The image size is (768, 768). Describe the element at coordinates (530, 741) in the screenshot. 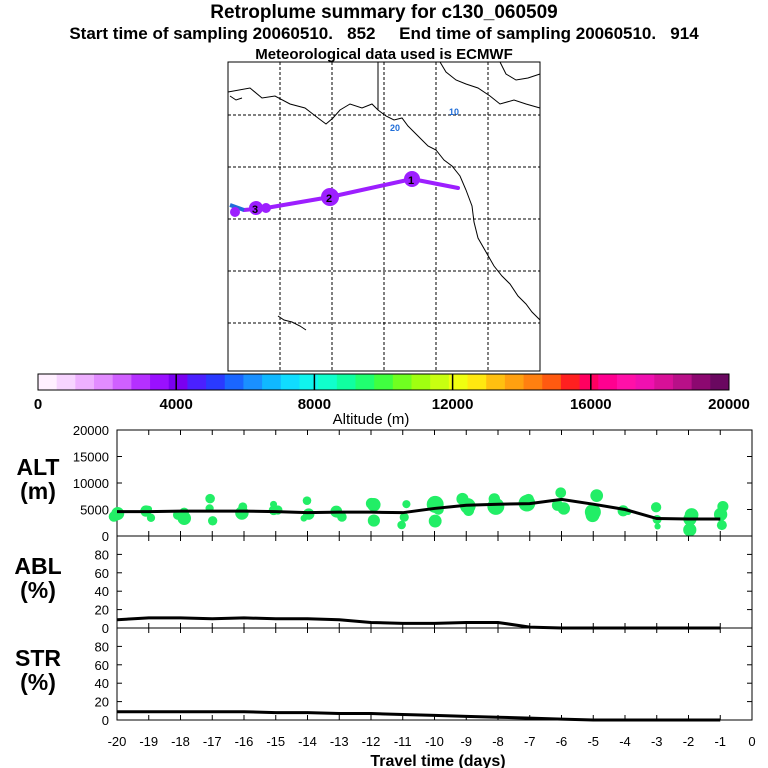

I see `x-tick-label: -7` at that location.